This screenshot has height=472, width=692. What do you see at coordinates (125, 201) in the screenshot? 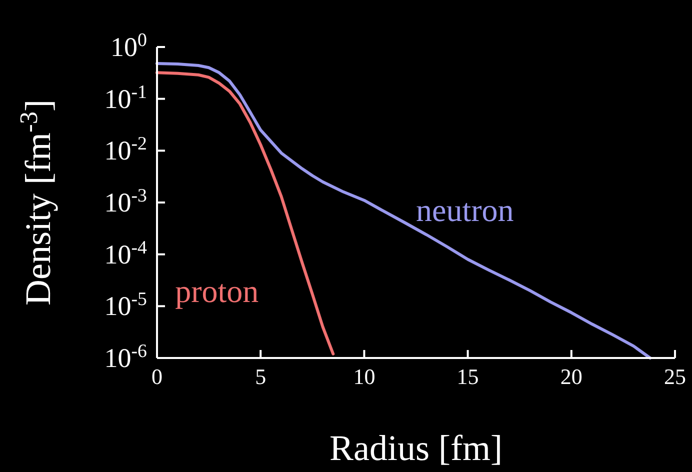
I see `y-tick-label: 10$^{-3}$` at bounding box center [125, 201].